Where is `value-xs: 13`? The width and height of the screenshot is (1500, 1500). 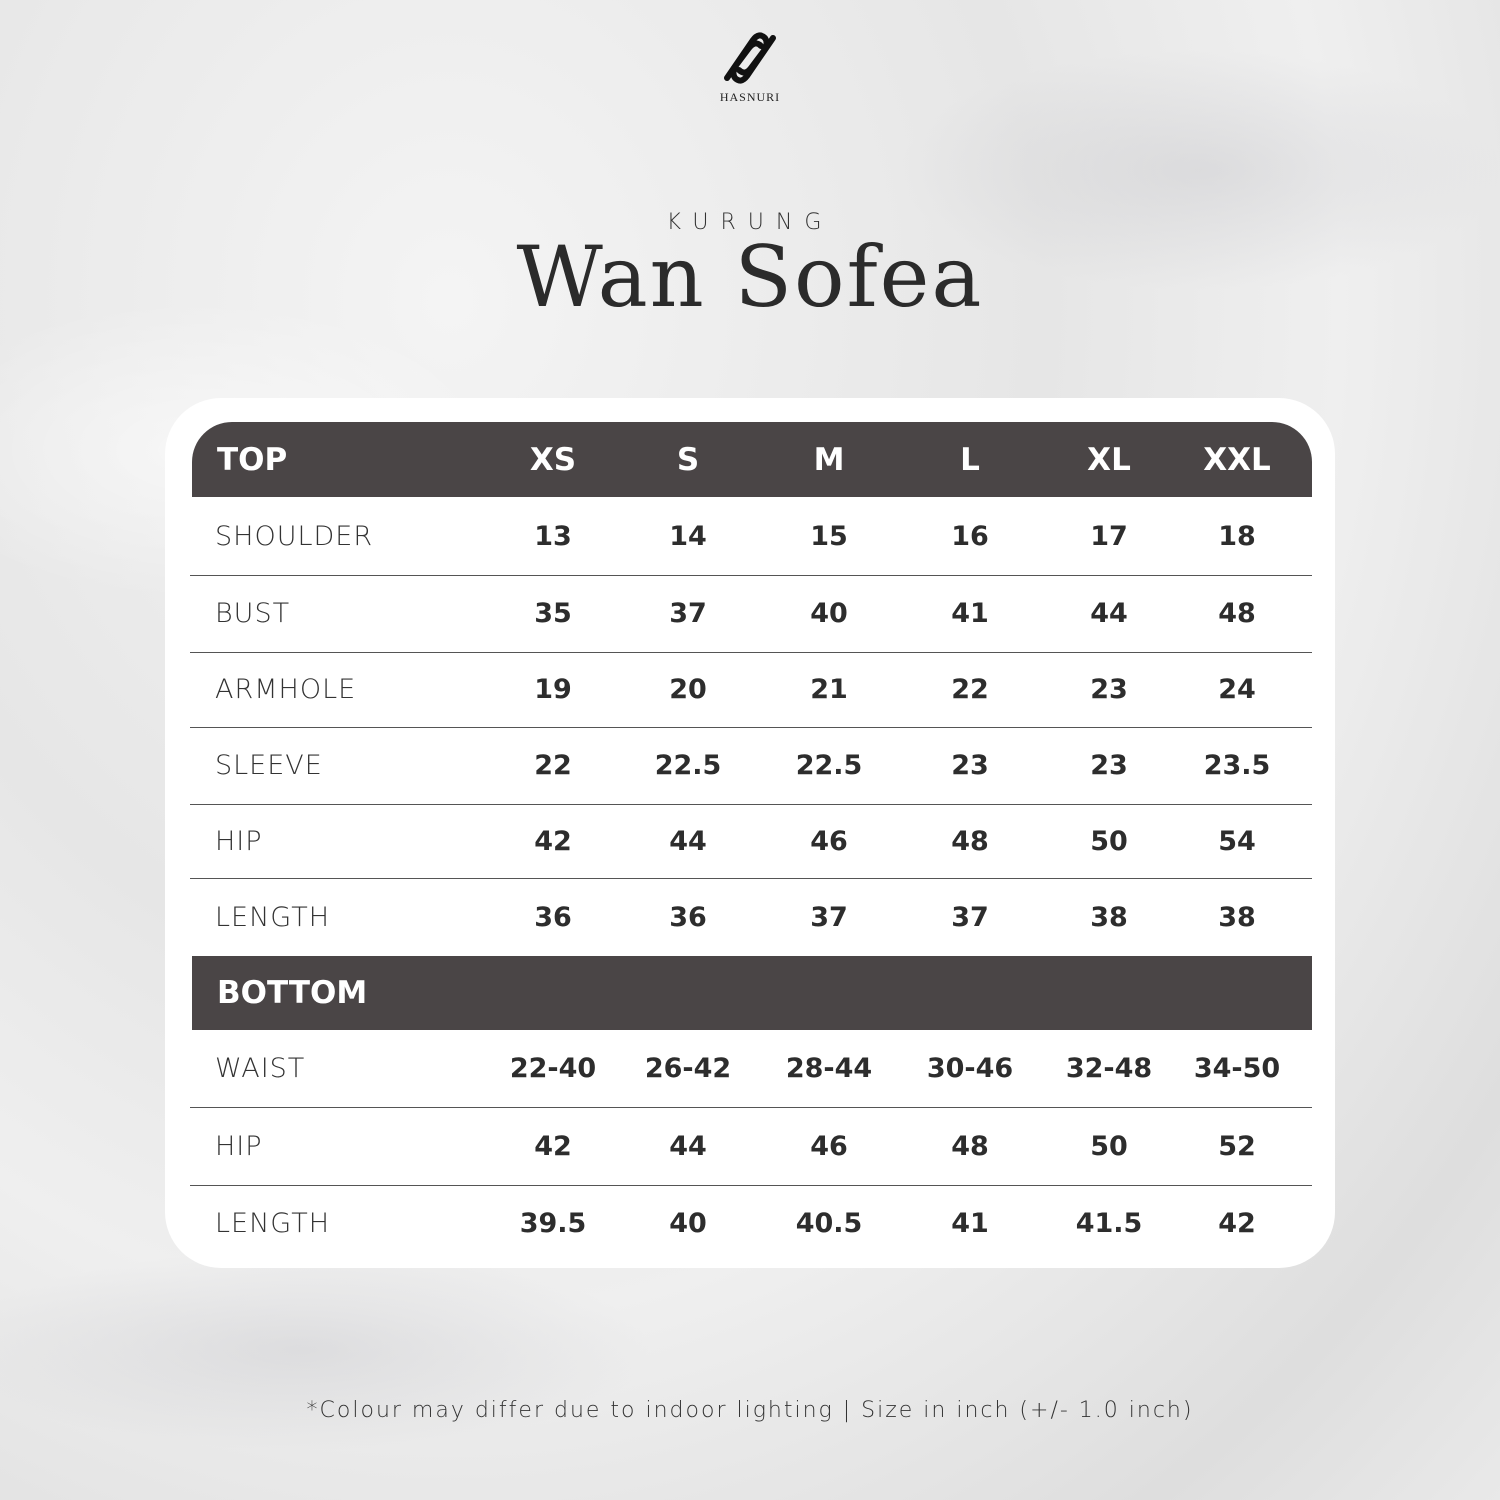
value-xs: 13 is located at coordinates (553, 536).